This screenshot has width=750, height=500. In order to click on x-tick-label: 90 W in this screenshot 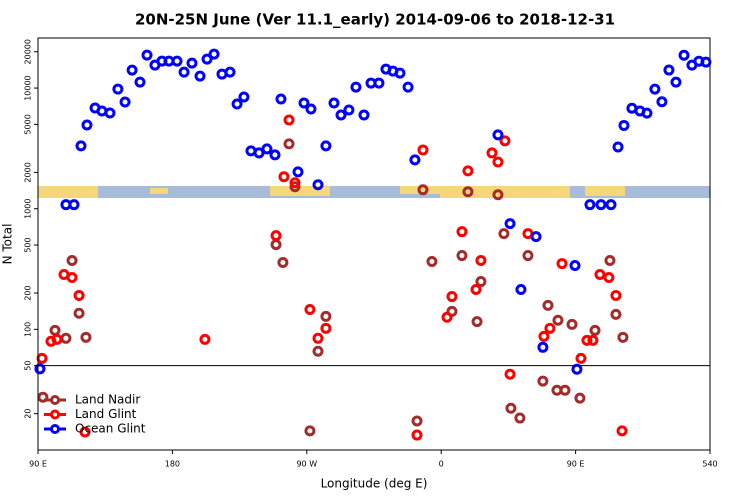, I will do `click(306, 464)`.